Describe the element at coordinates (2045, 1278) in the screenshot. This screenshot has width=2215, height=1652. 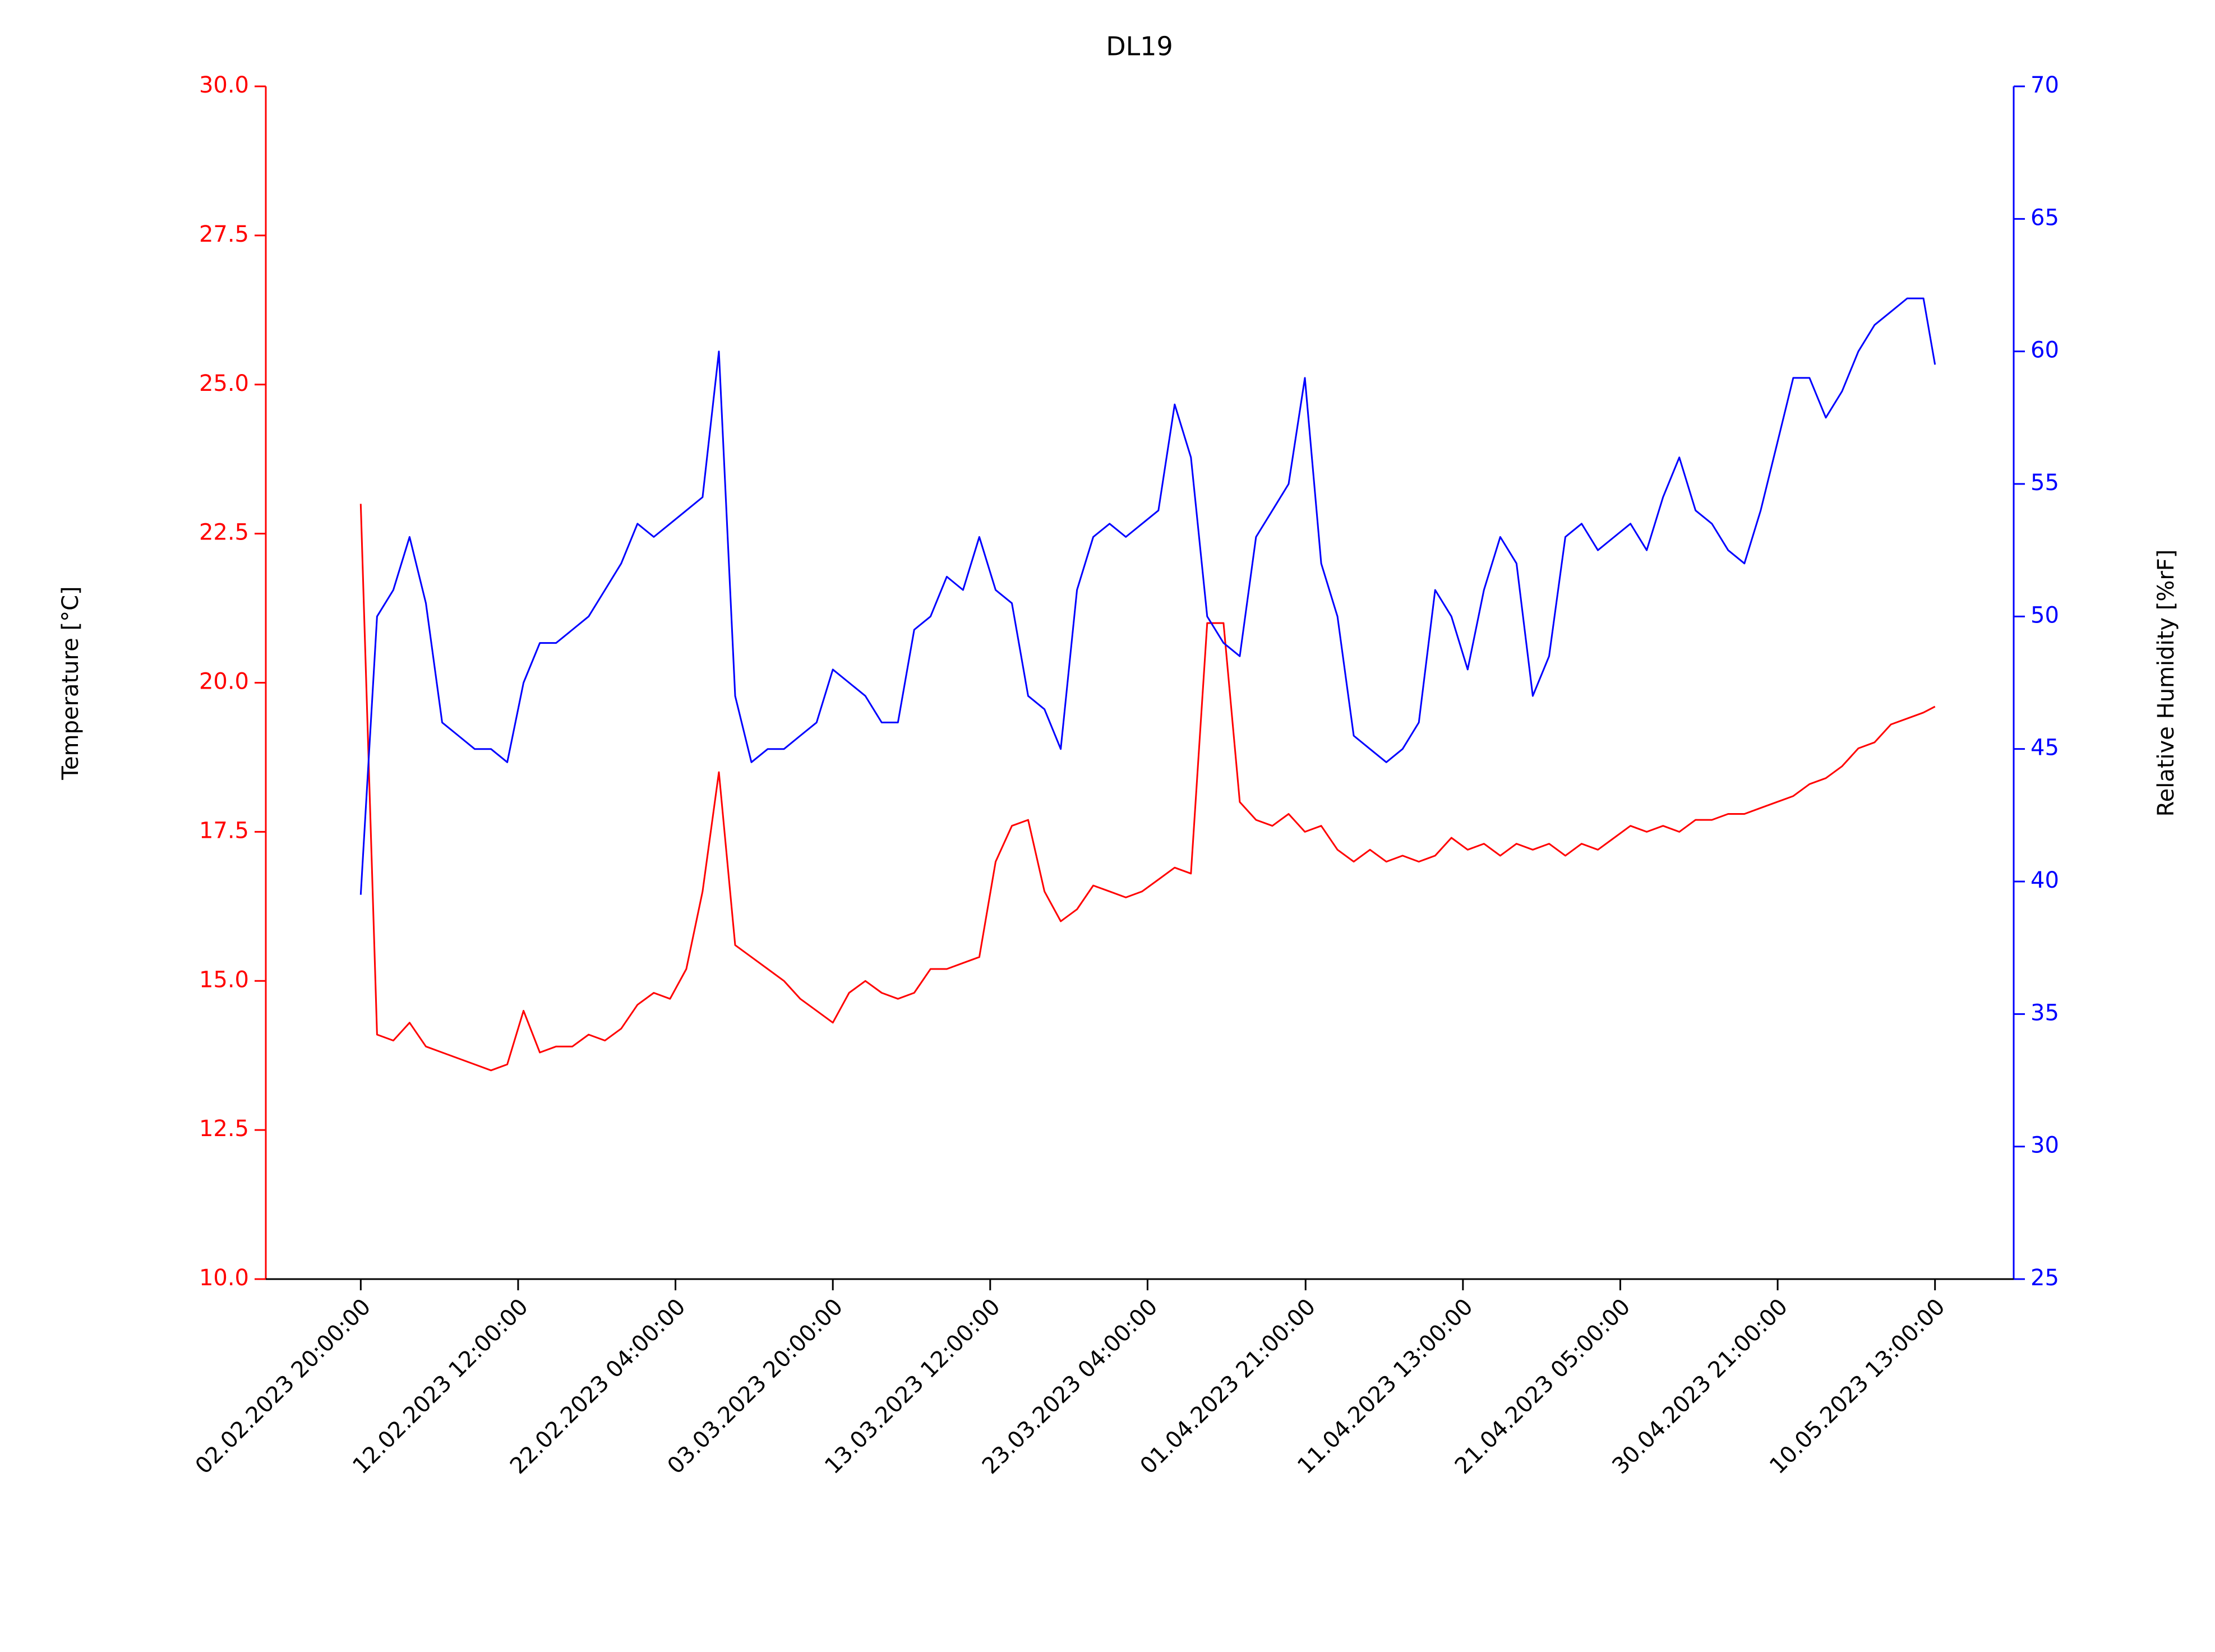
I see `y2-tick-label: 25` at that location.